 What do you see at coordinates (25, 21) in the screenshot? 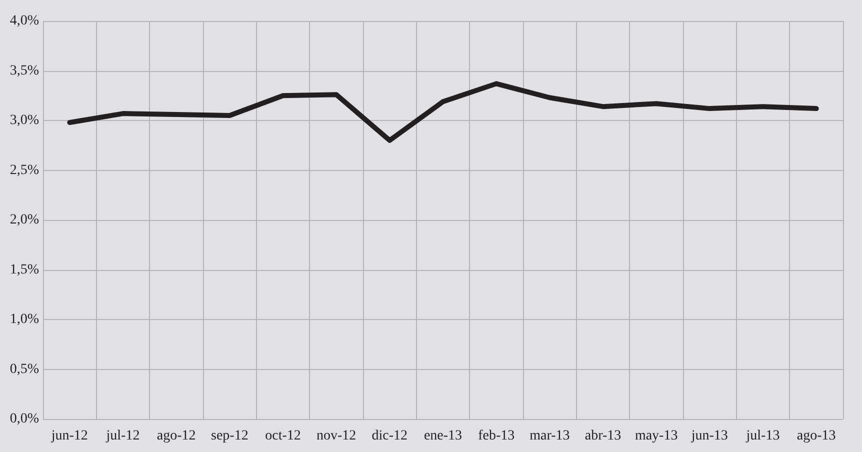
I see `y-tick-label: 4,0%` at bounding box center [25, 21].